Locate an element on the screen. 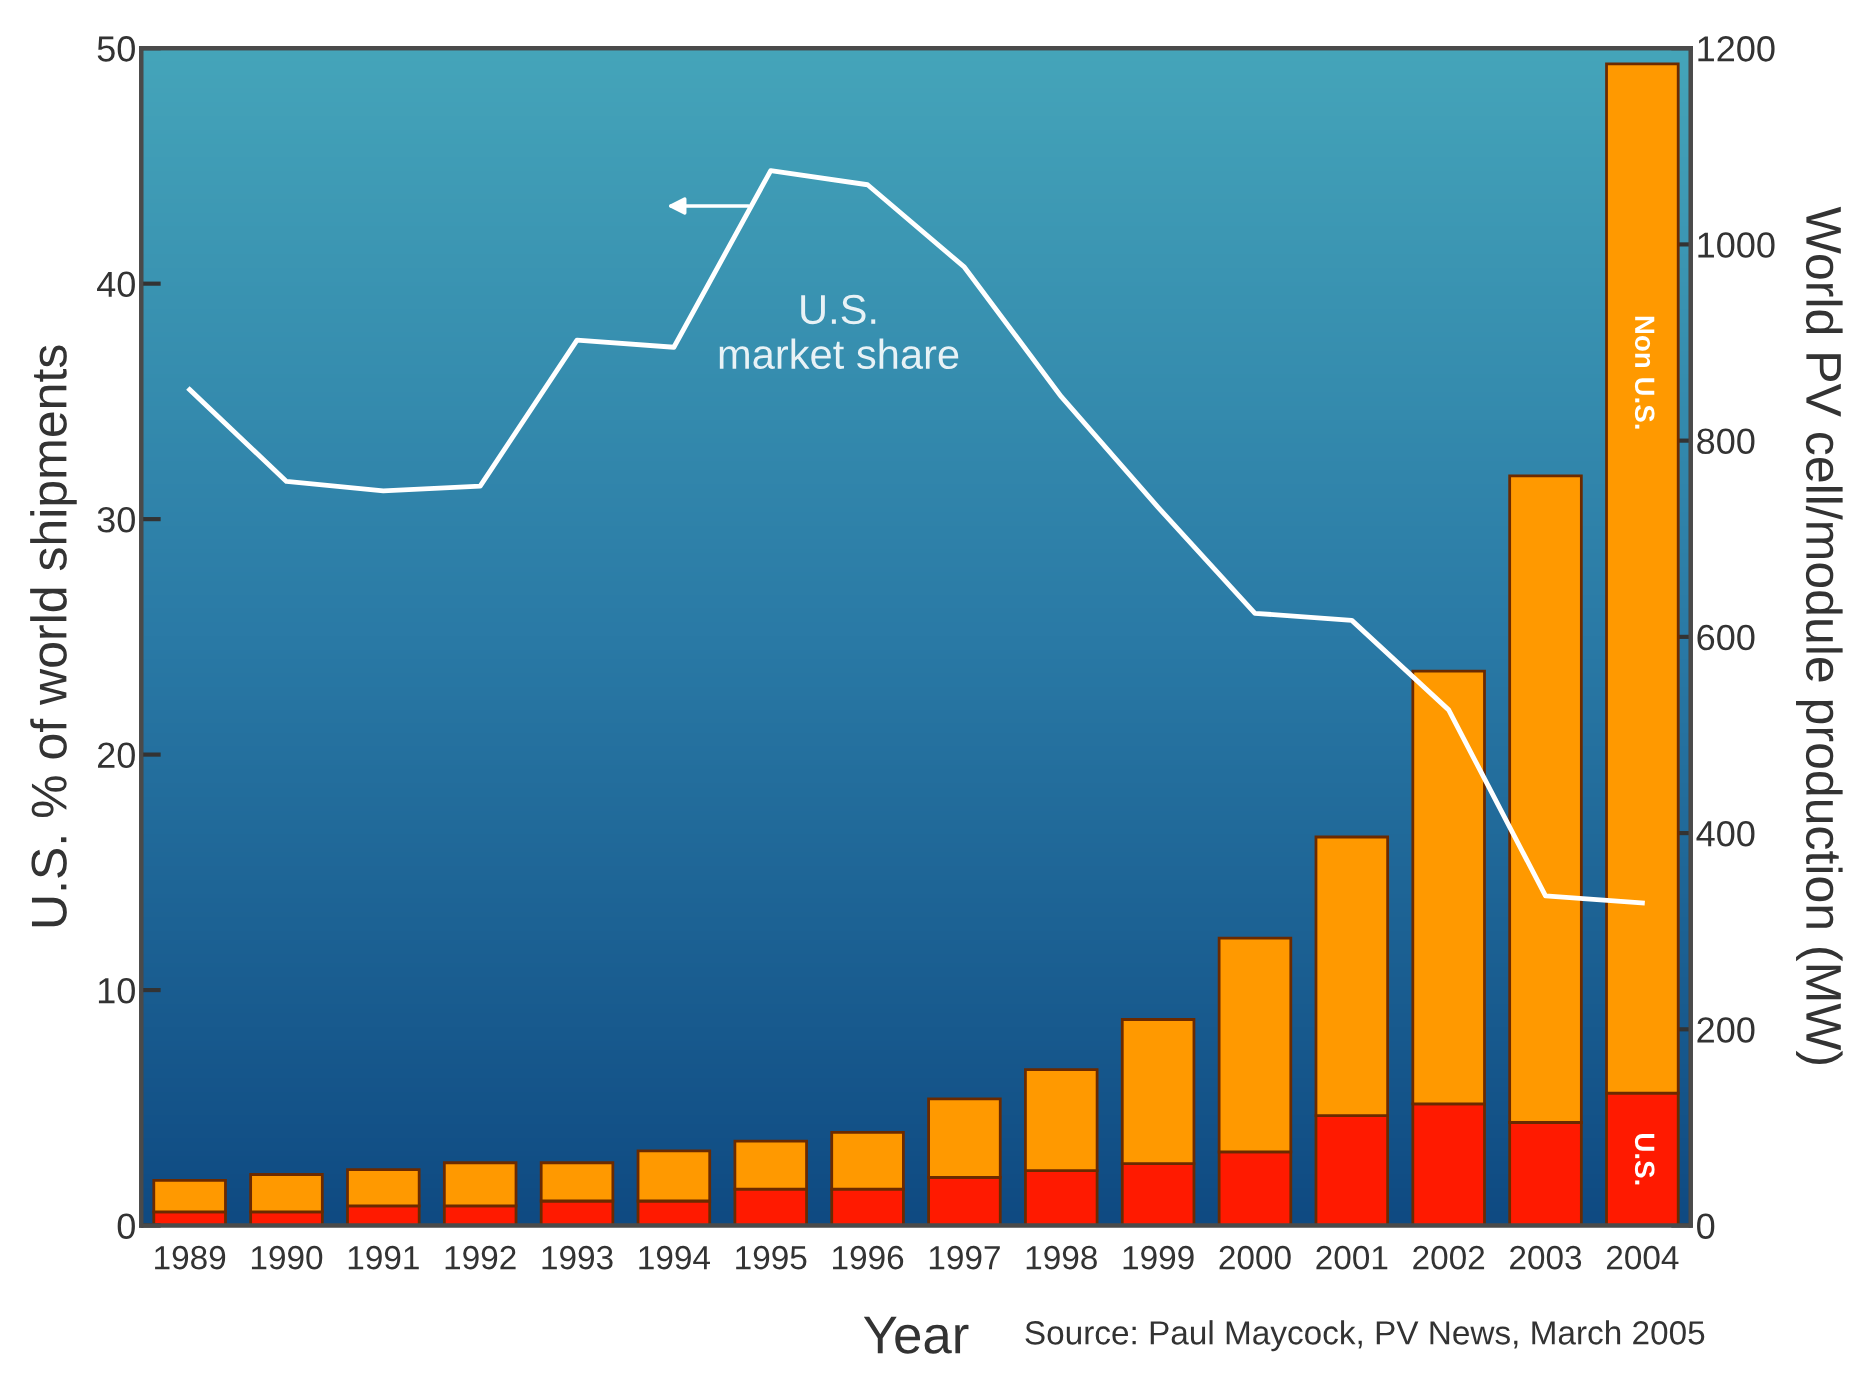 The width and height of the screenshot is (1858, 1377). x-tick-label: 1997 is located at coordinates (964, 1257).